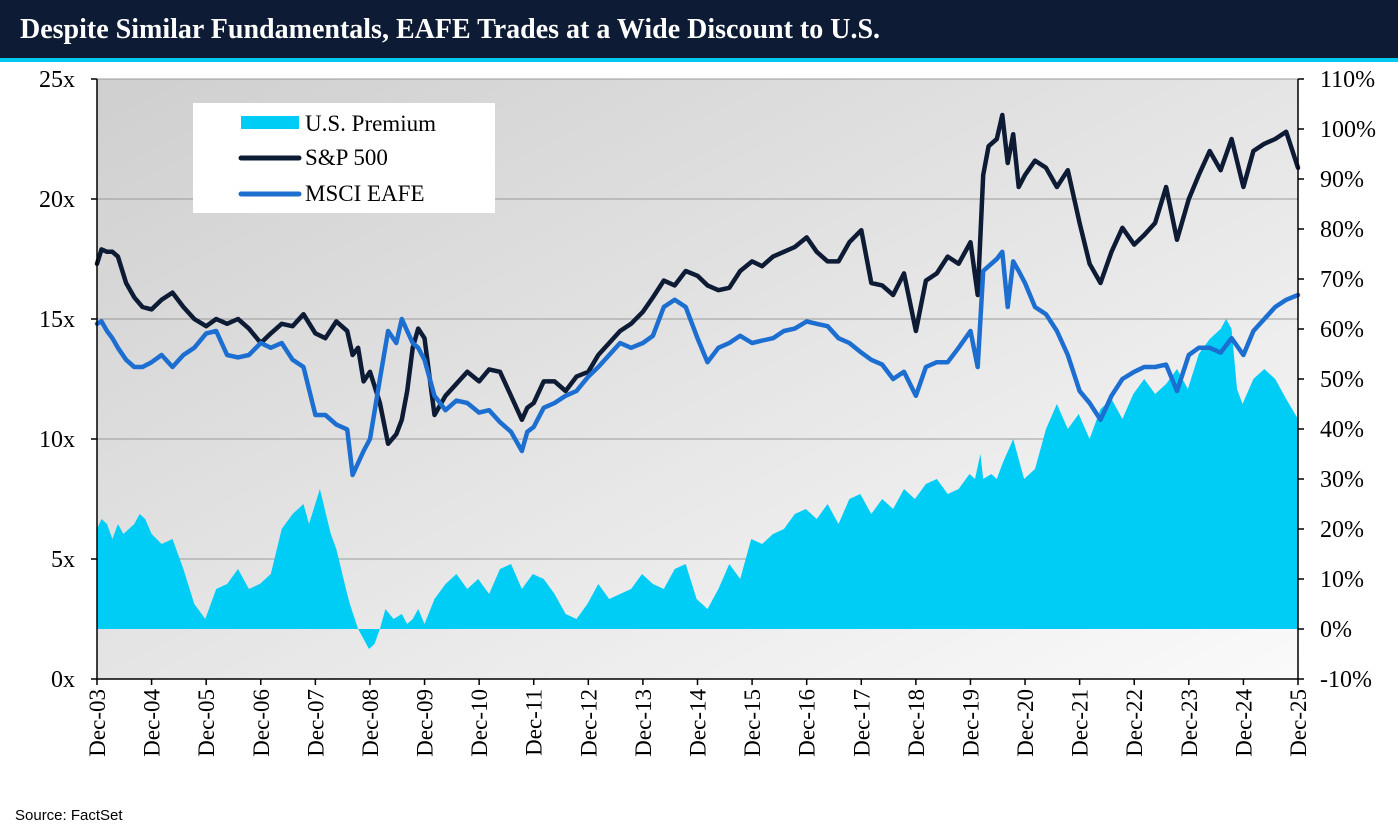 This screenshot has width=1398, height=832. What do you see at coordinates (1342, 280) in the screenshot?
I see `y-right-tick-label: 70%` at bounding box center [1342, 280].